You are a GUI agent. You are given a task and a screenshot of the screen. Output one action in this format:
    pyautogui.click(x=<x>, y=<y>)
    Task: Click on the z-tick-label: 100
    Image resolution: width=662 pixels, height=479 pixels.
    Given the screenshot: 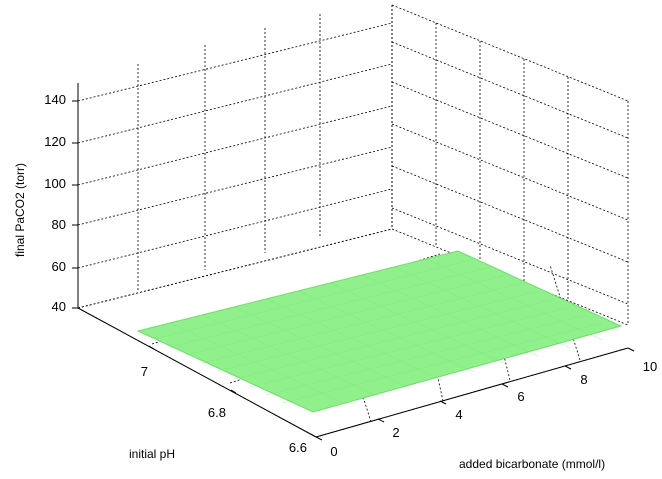 What is the action you would take?
    pyautogui.click(x=55, y=183)
    